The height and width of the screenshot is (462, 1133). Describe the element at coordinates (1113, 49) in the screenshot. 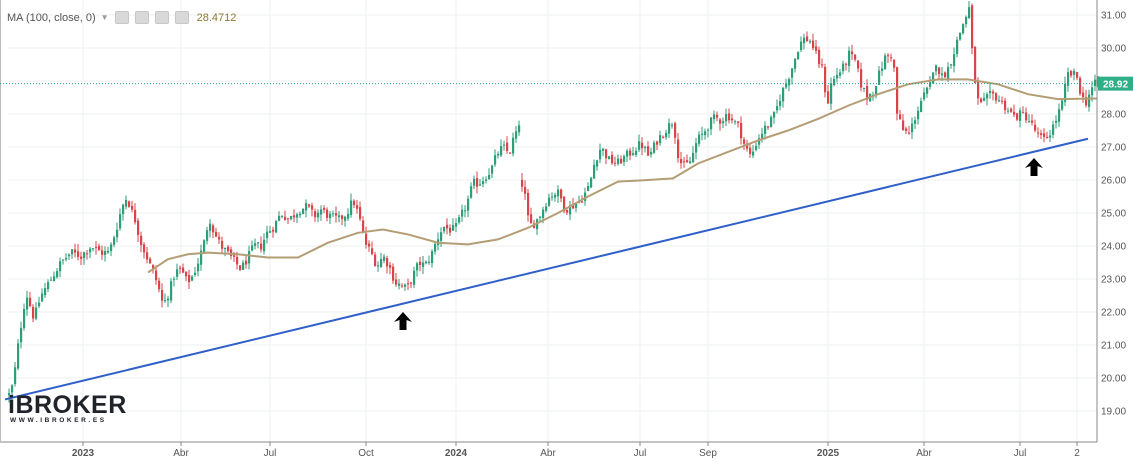

I see `y-tick-label: 30.00` at that location.